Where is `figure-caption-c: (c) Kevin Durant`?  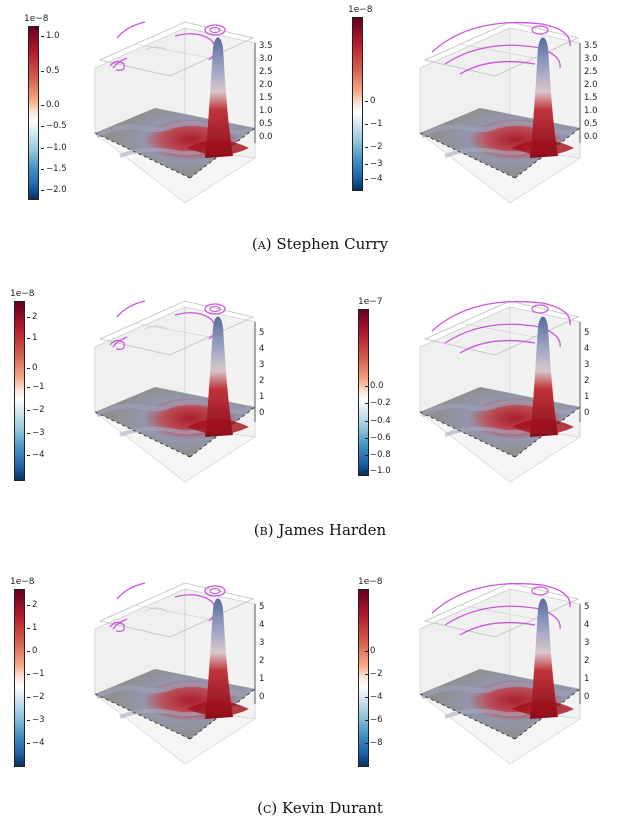 figure-caption-c: (c) Kevin Durant is located at coordinates (320, 808).